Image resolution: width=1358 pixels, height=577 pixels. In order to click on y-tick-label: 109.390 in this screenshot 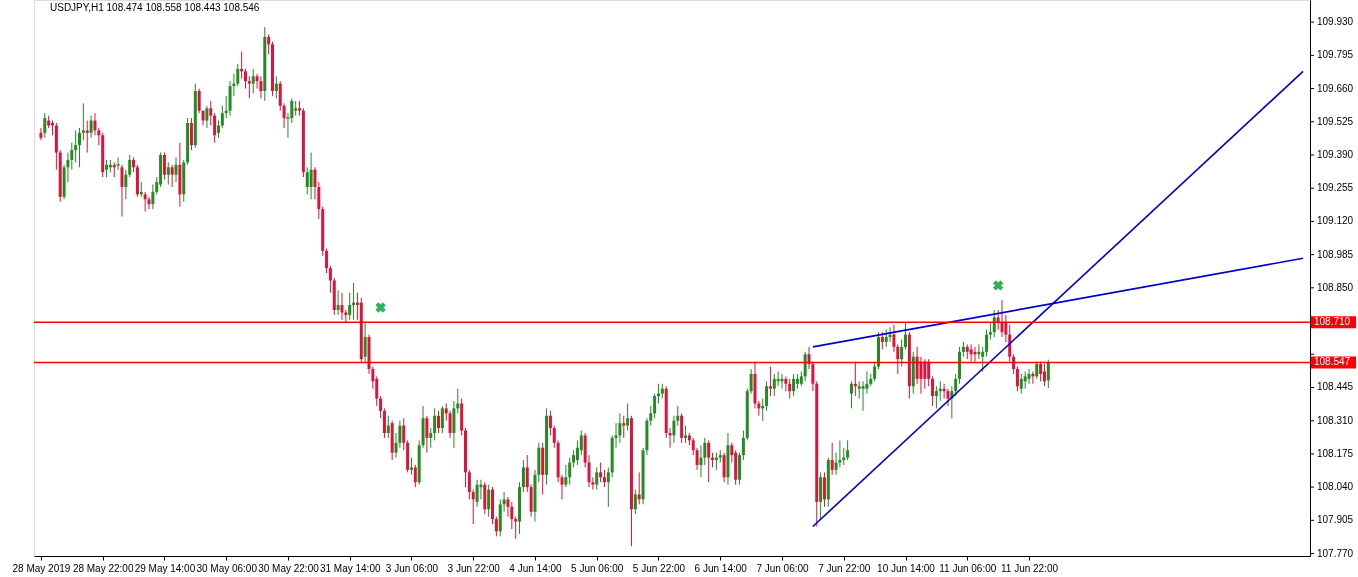, I will do `click(1335, 154)`.